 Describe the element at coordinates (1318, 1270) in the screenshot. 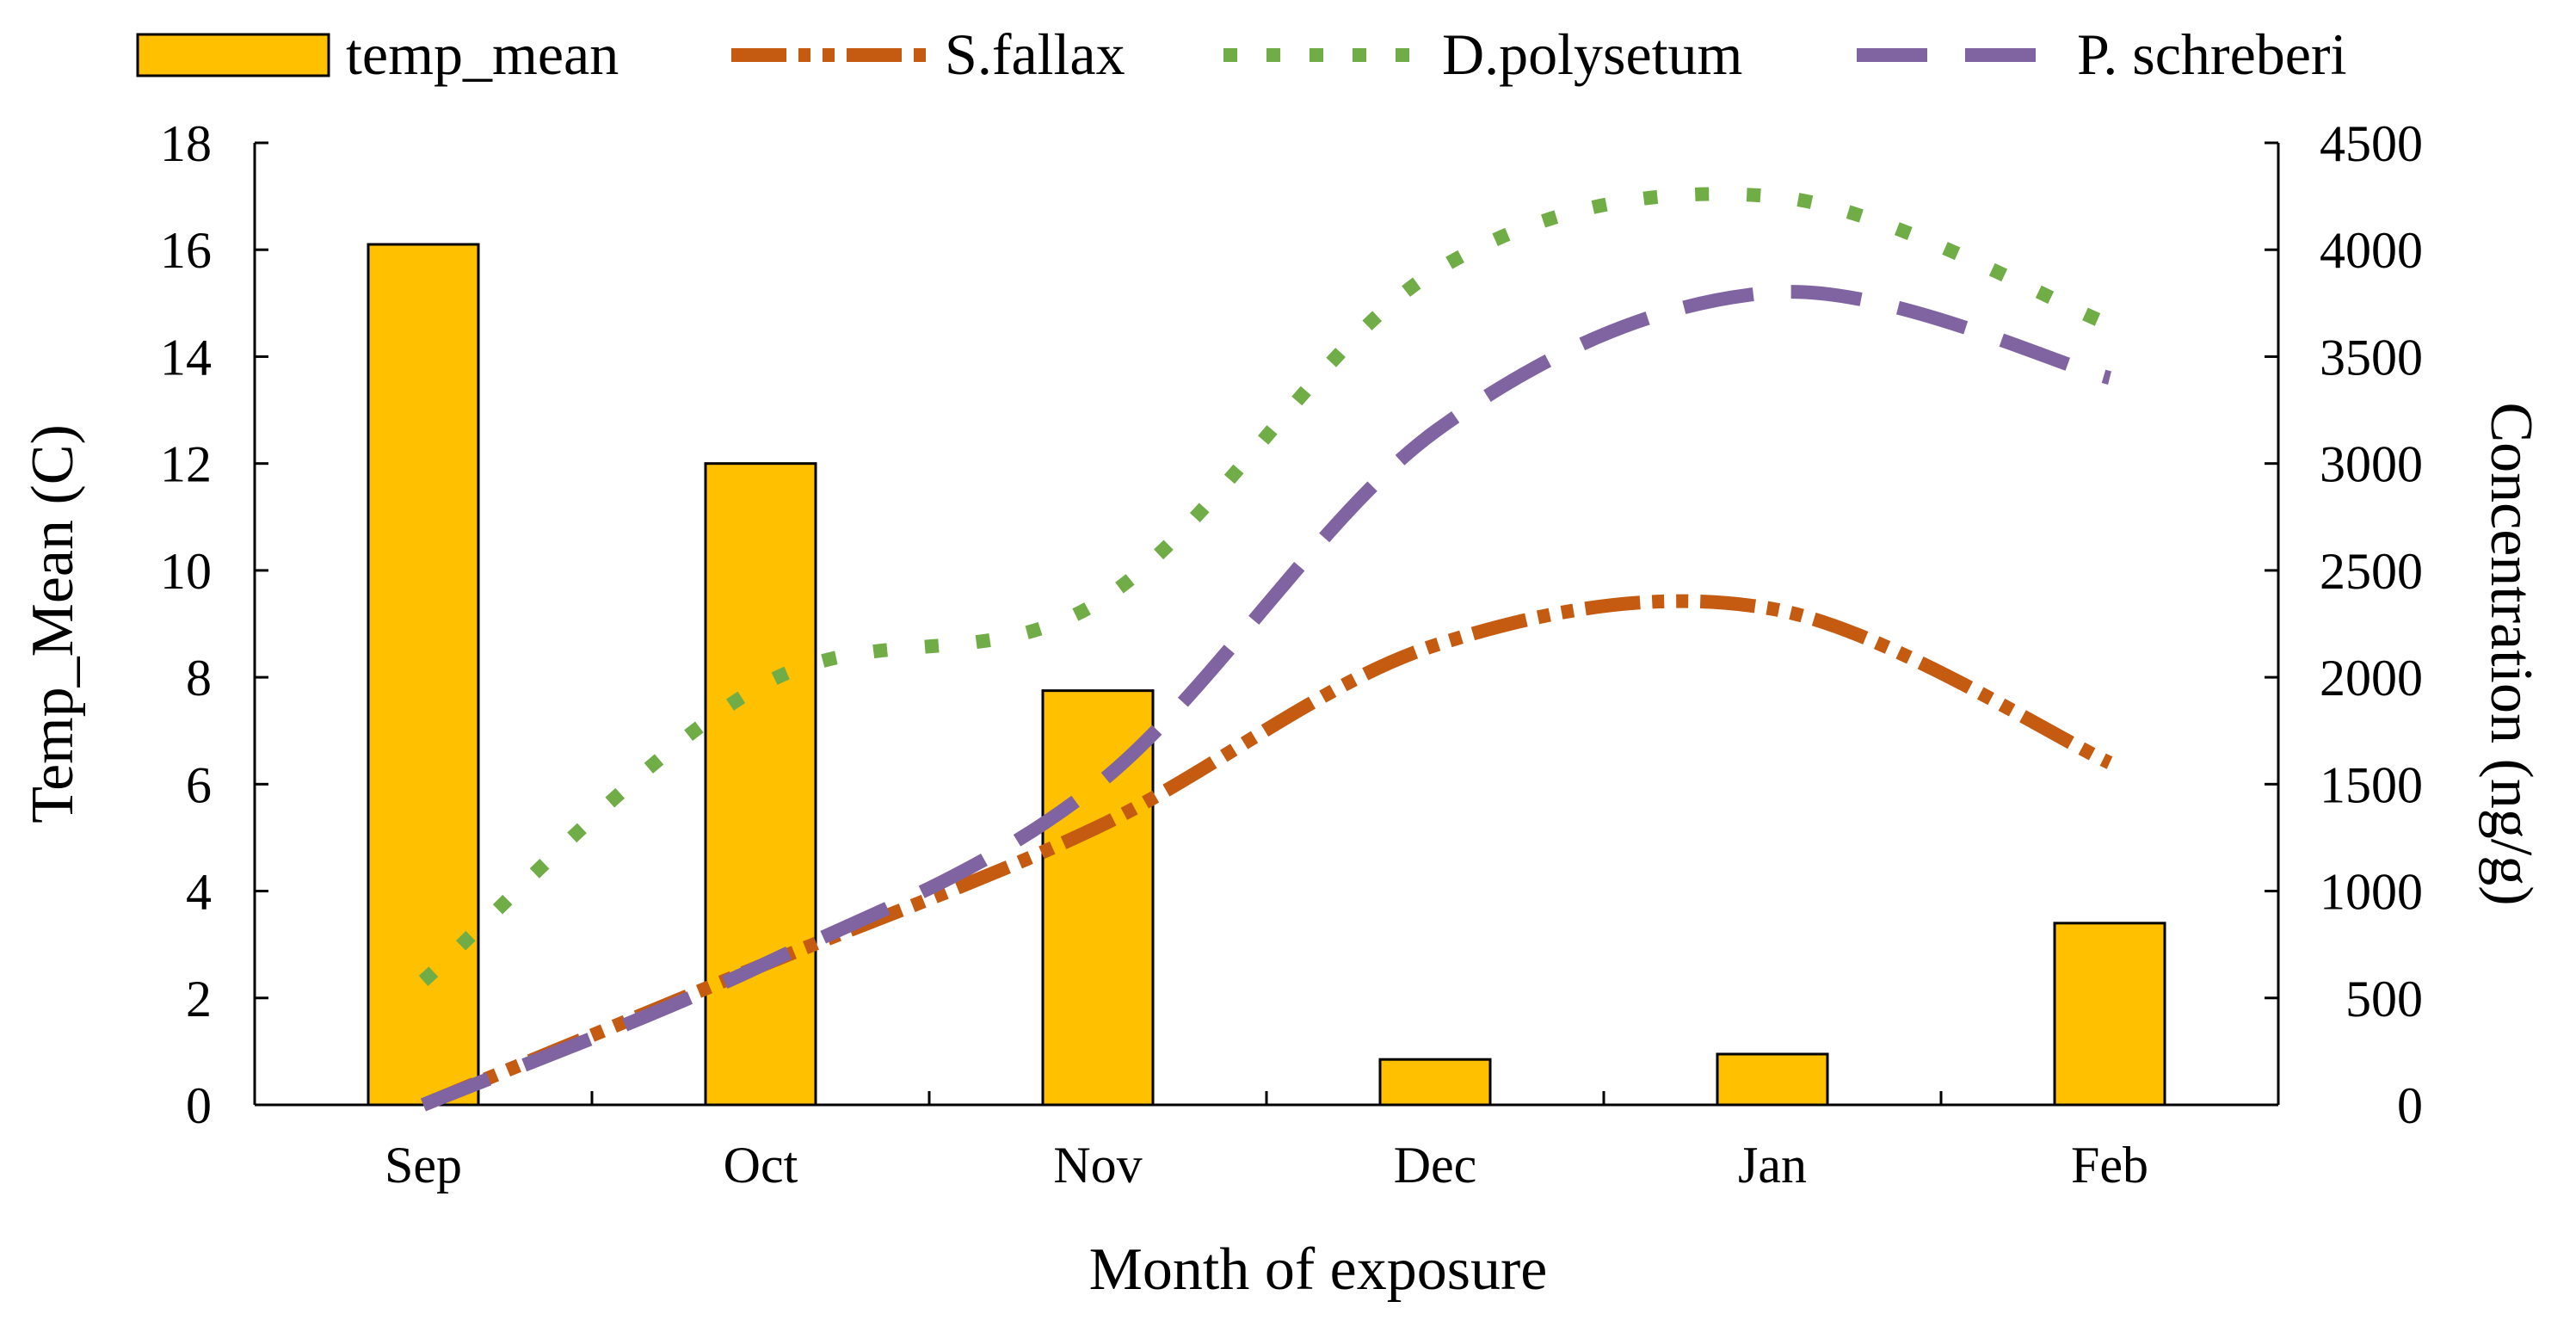

I see `x-axis-title: Month of exposure` at that location.